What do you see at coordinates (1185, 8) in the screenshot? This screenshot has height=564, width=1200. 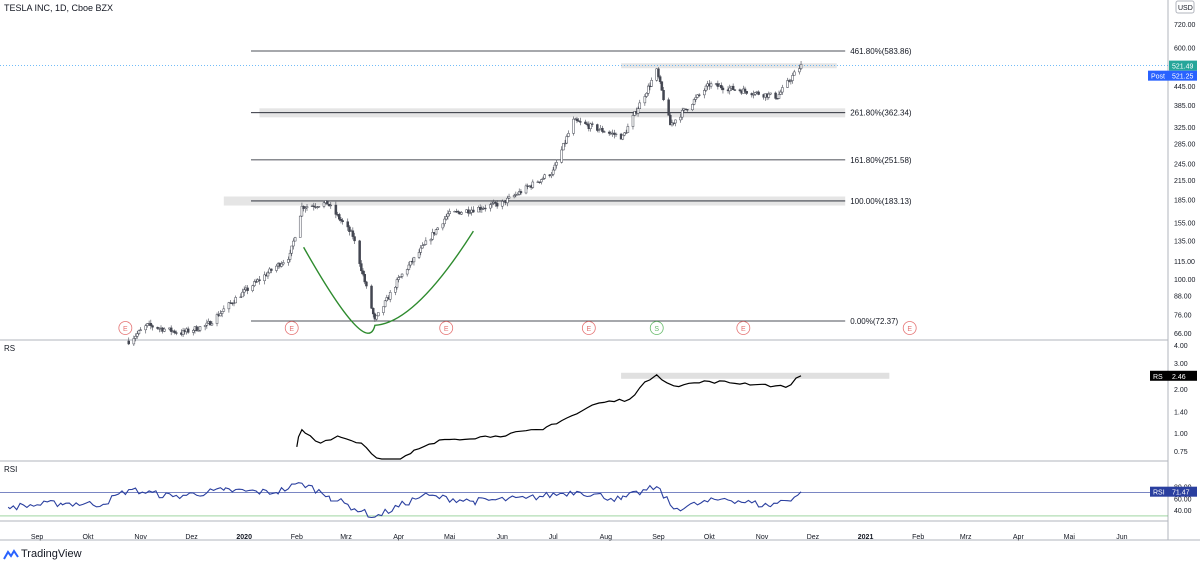 I see `currency-label: USD` at bounding box center [1185, 8].